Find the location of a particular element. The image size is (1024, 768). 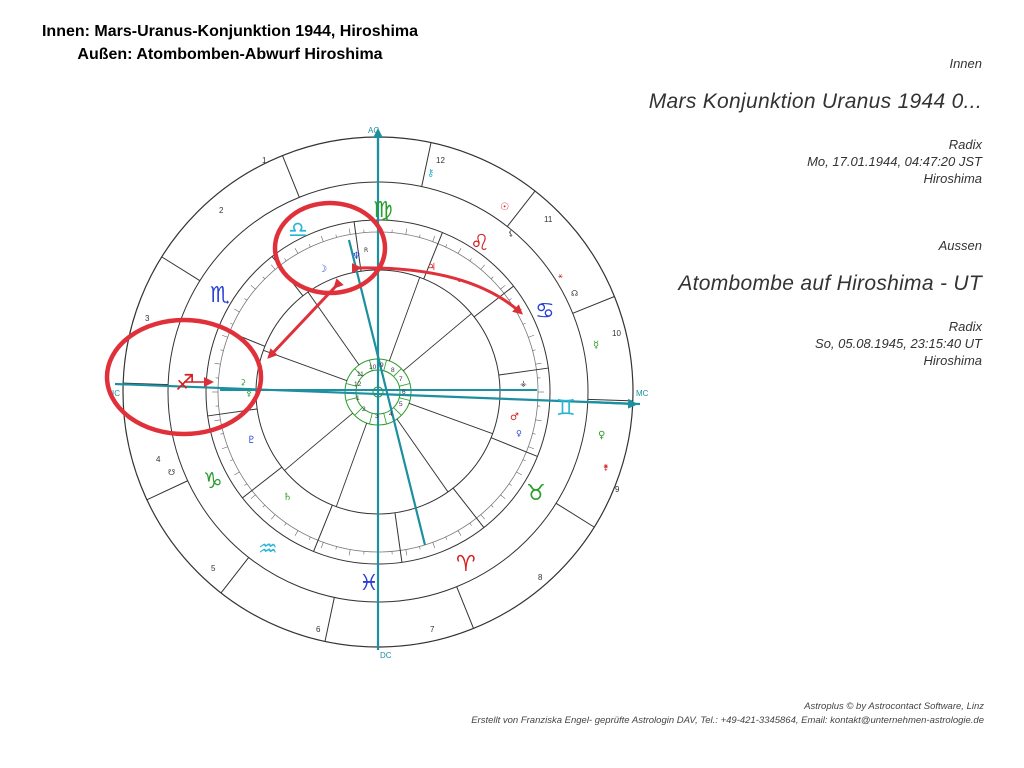

outer-house-number: 6 is located at coordinates (318, 629).